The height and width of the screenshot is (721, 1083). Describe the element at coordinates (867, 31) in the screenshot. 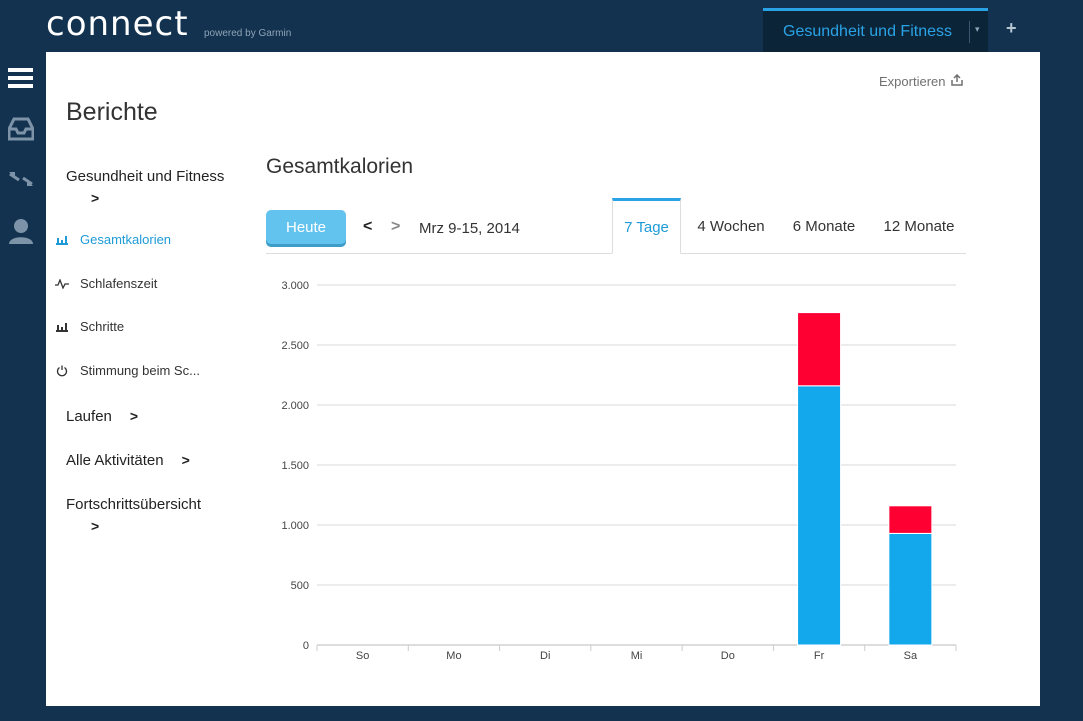

I see `app-tab-label: Gesundheit und Fitness` at that location.